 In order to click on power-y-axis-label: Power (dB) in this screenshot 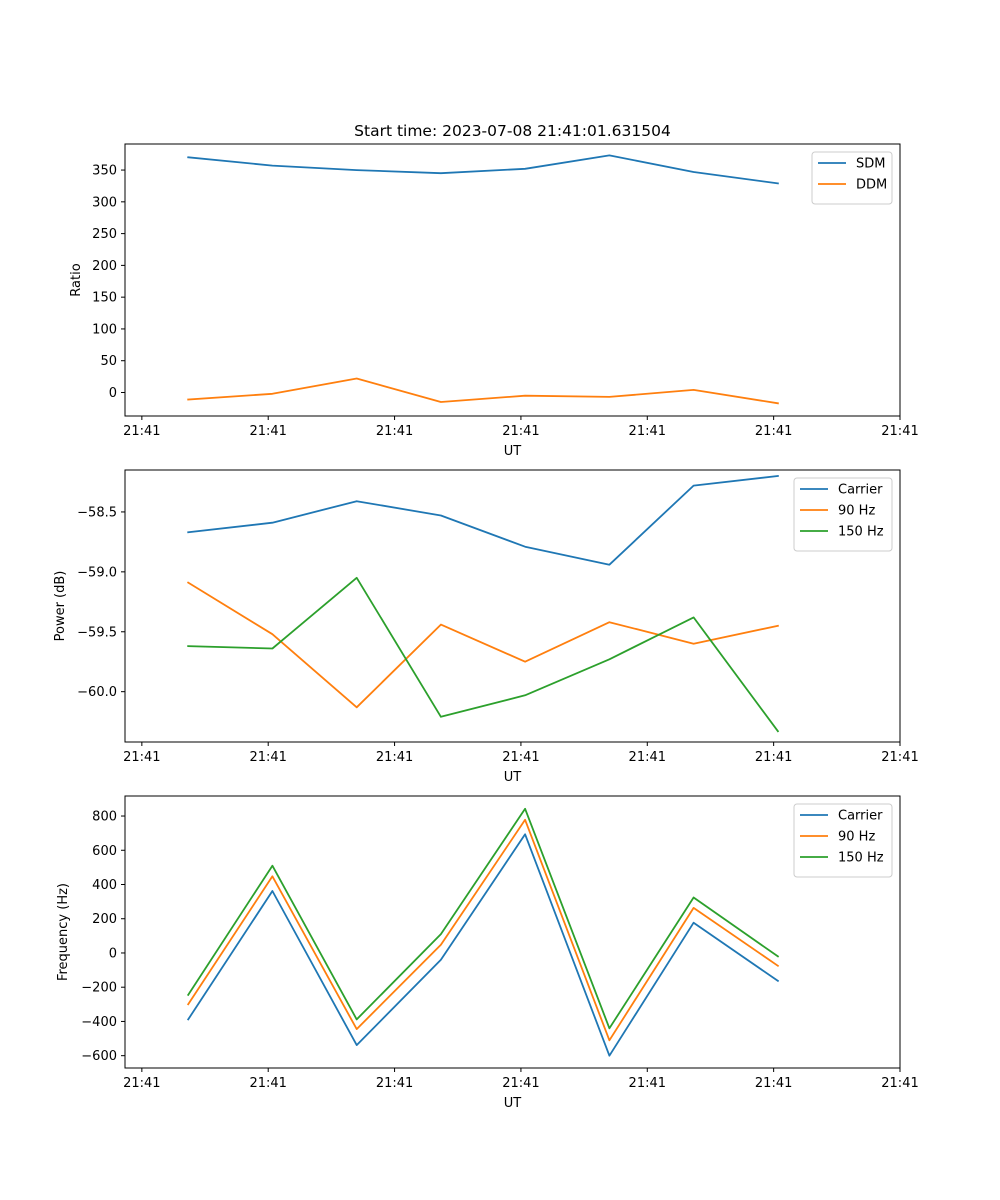, I will do `click(60, 606)`.